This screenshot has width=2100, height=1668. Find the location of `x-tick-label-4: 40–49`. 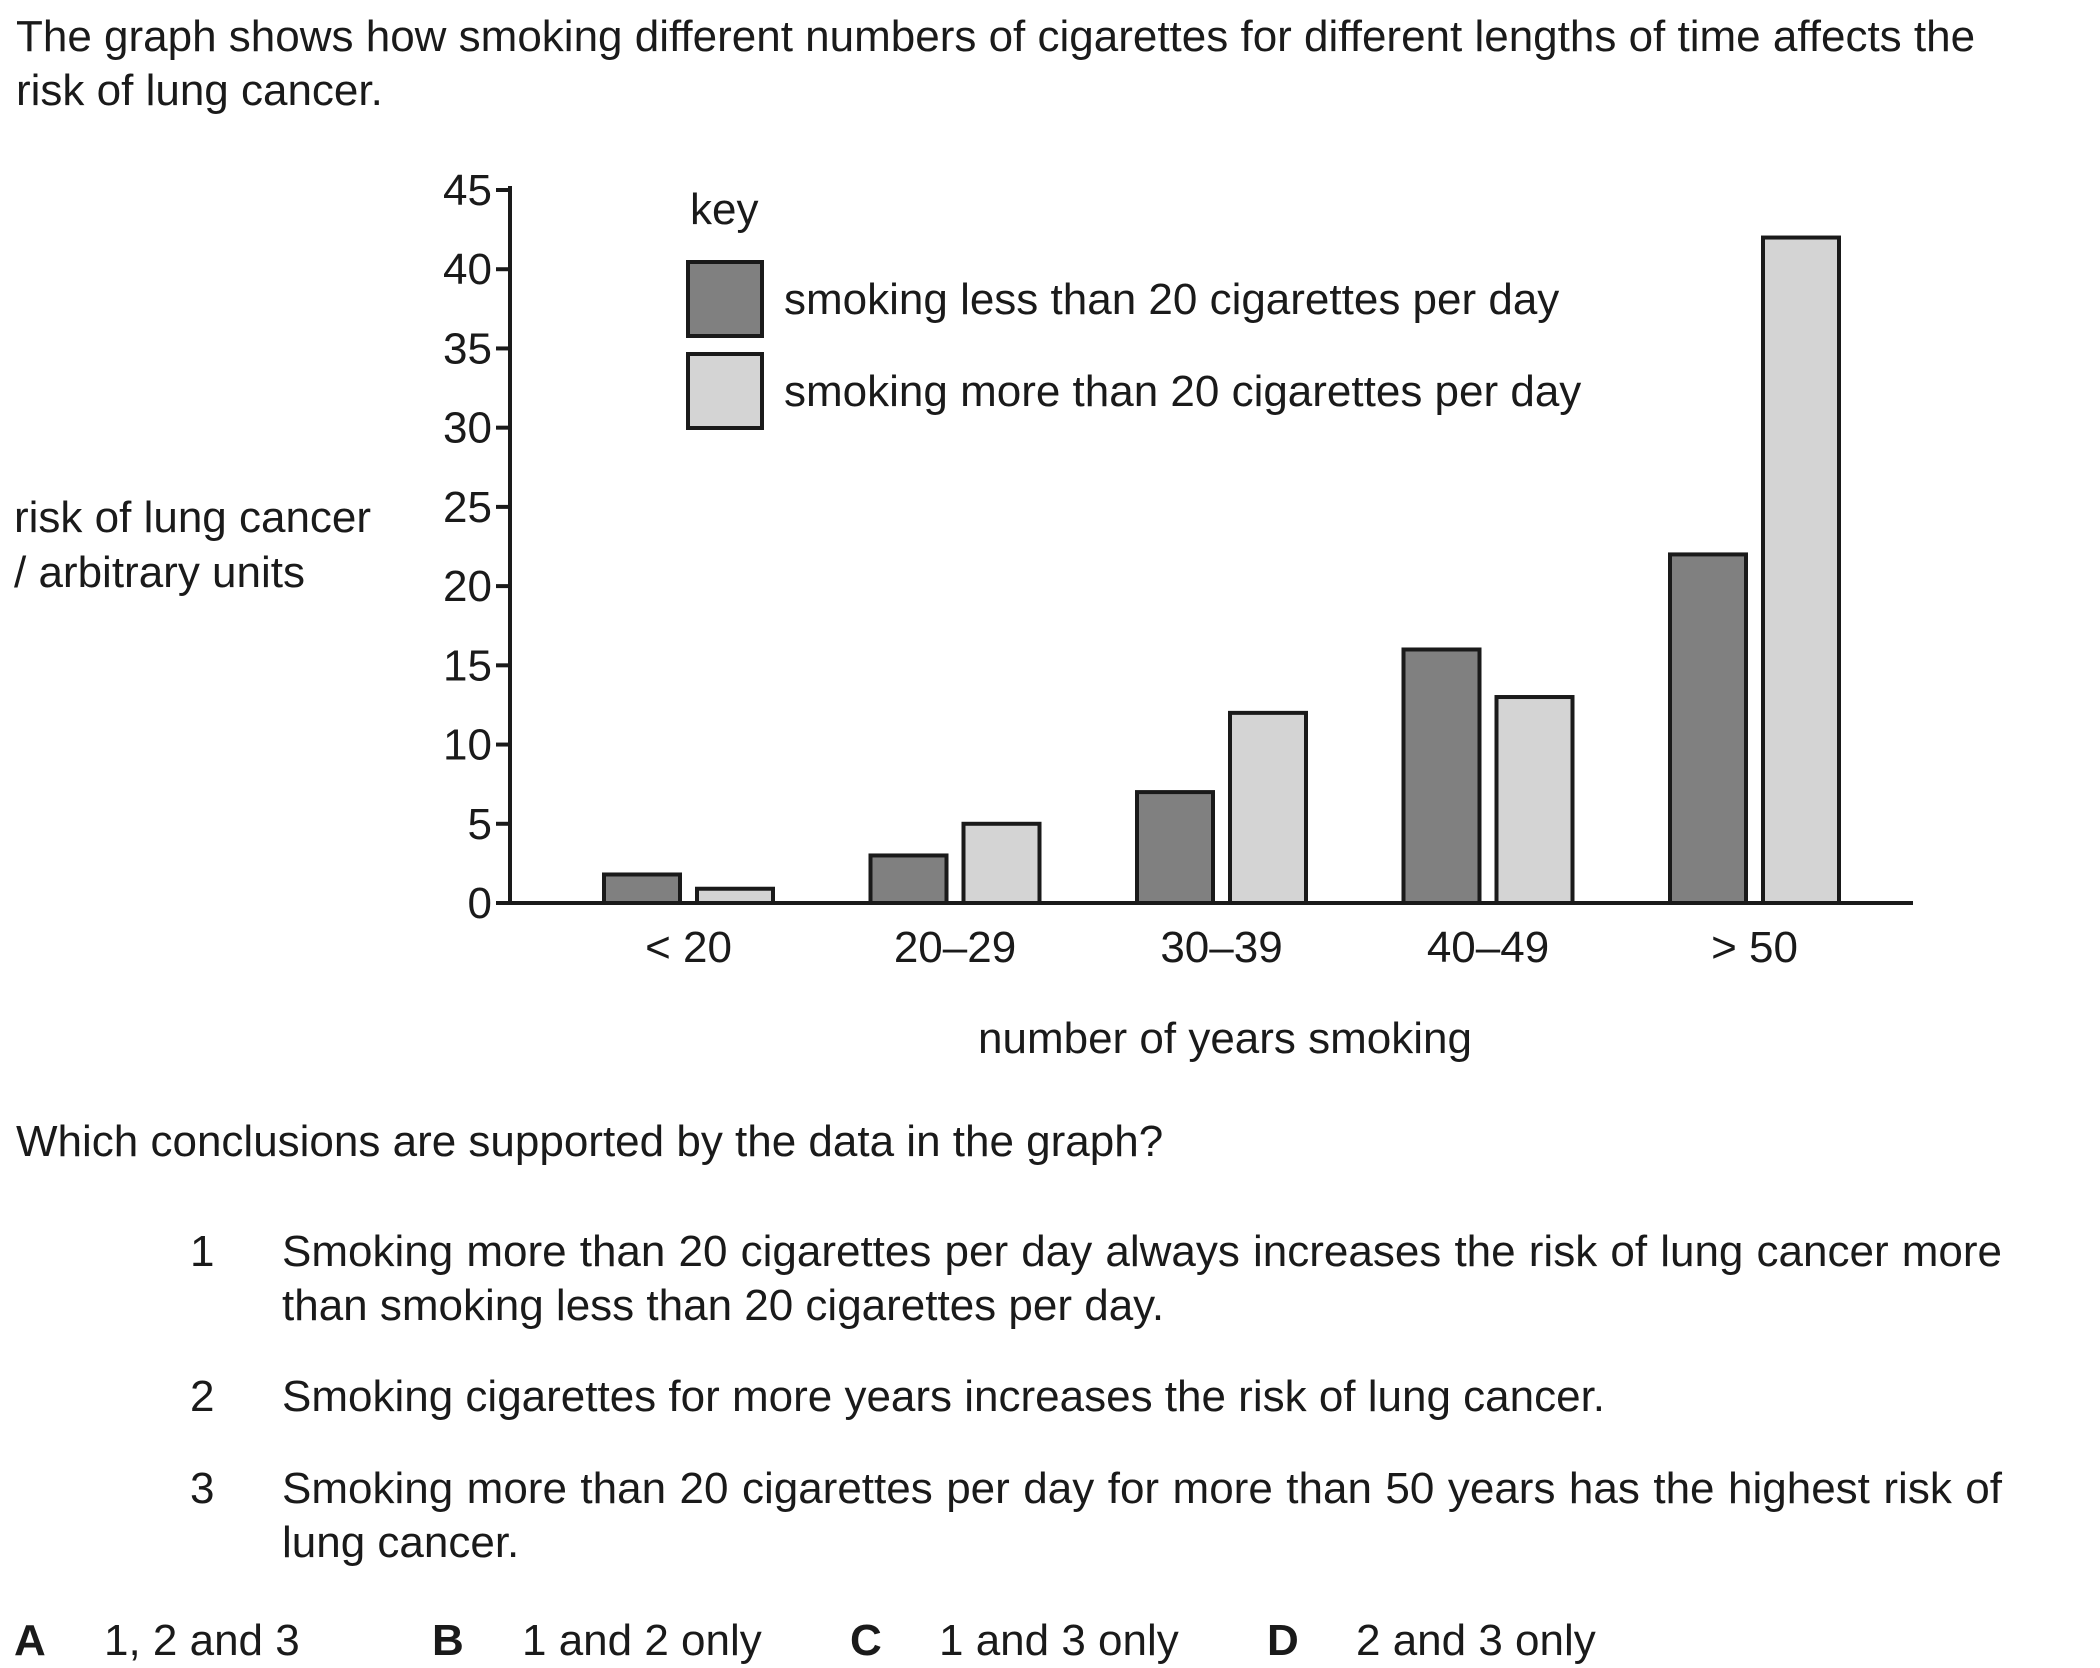

x-tick-label-4: 40–49 is located at coordinates (1488, 947).